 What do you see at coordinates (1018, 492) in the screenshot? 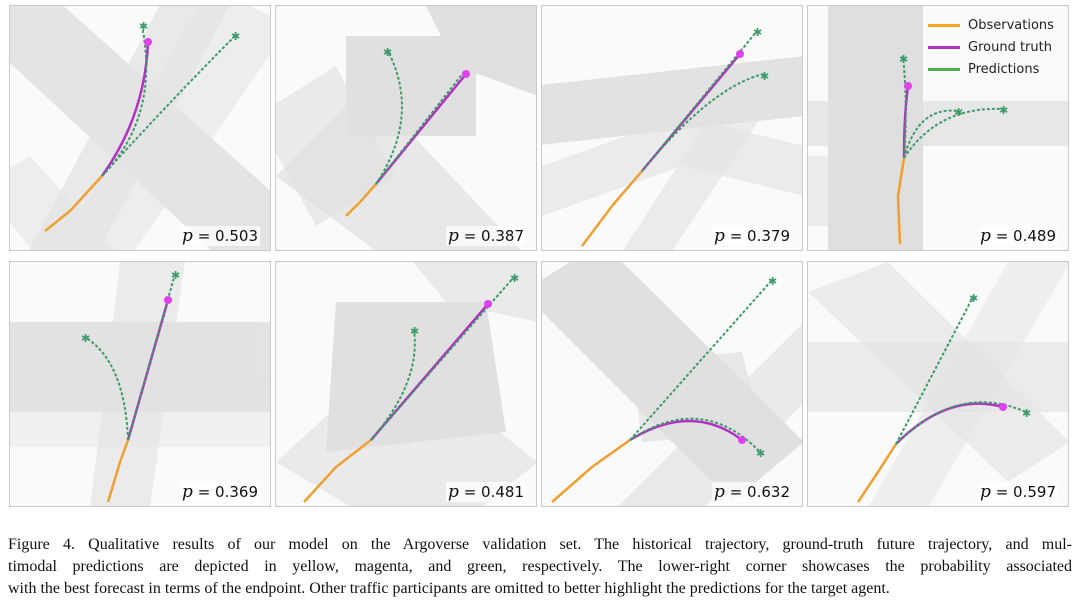
I see `probability-label: p = 0.597` at bounding box center [1018, 492].